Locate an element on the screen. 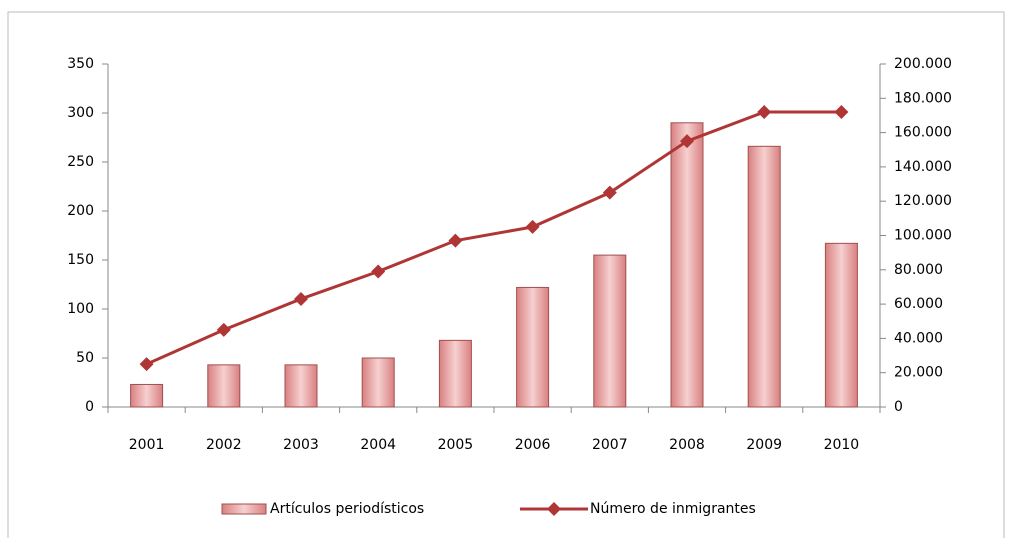 Image resolution: width=1012 pixels, height=538 pixels. x-tick-label: 2009 is located at coordinates (764, 445).